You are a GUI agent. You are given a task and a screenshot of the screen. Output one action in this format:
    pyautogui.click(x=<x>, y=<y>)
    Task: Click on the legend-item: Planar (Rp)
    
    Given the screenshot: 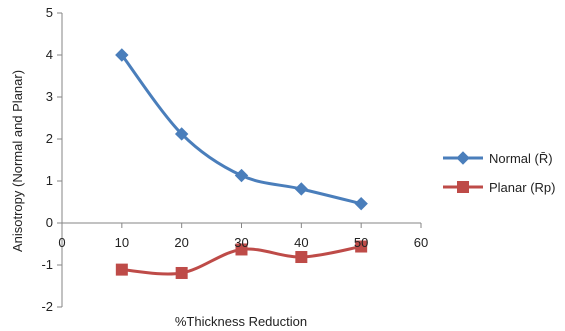 What is the action you would take?
    pyautogui.click(x=499, y=187)
    